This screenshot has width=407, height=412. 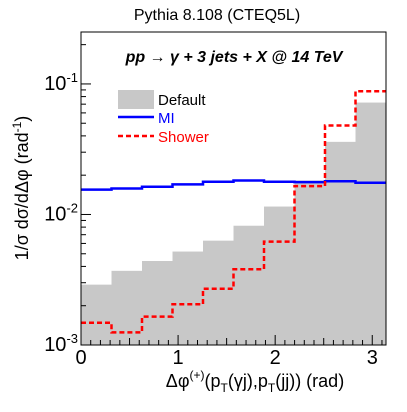 What do you see at coordinates (178, 358) in the screenshot?
I see `x-tick-label: 1` at bounding box center [178, 358].